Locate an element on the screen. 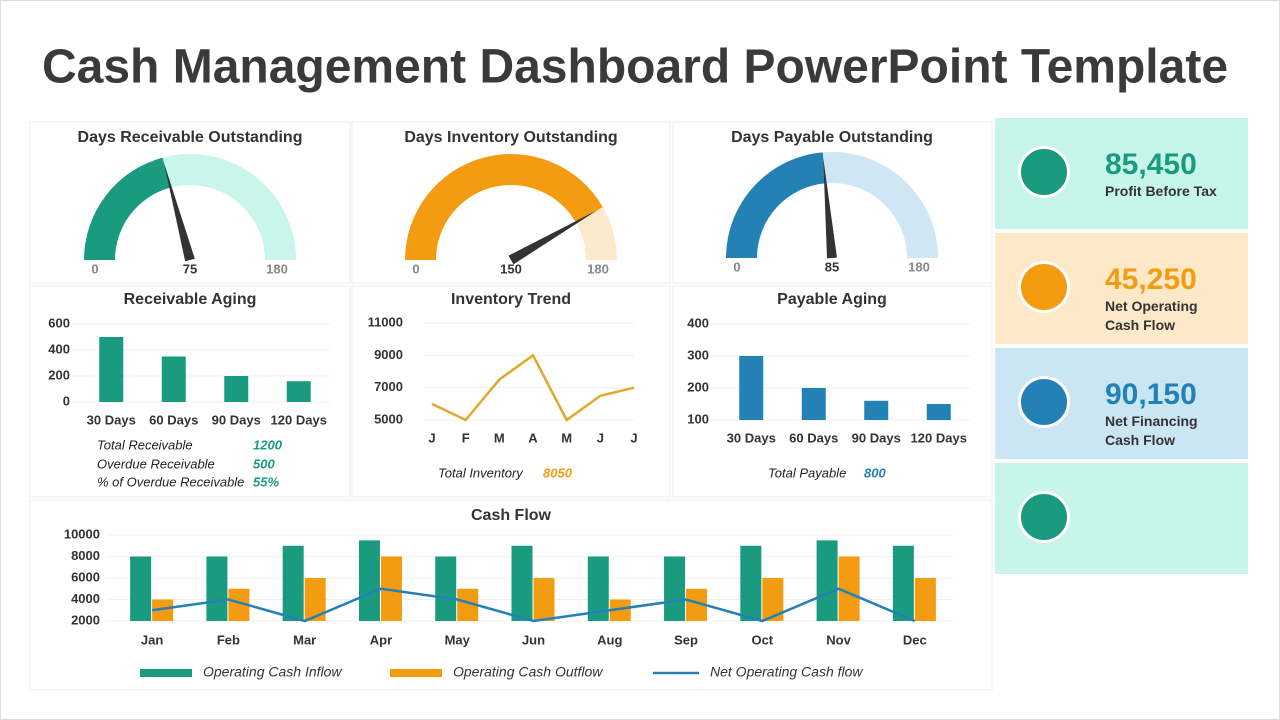 The image size is (1280, 720). kpi-value: 45,250 is located at coordinates (1151, 279).